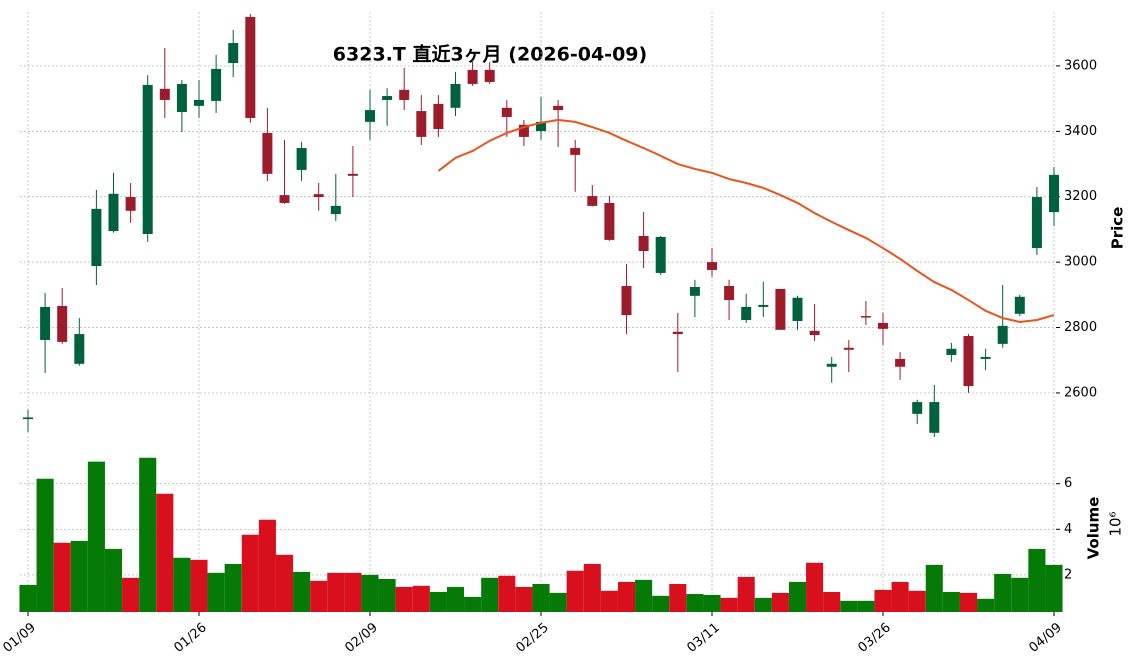 Image resolution: width=1137 pixels, height=670 pixels. I want to click on x-tick-label: 01/09, so click(19, 638).